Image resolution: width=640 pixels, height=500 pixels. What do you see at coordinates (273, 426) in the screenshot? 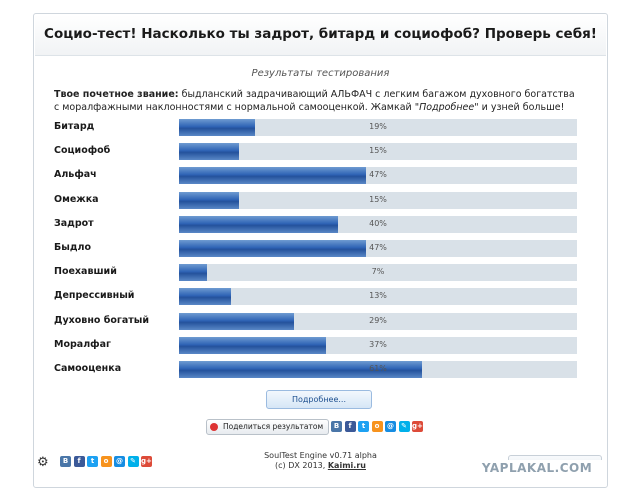
I see `share-button-label: Поделиться результатом` at bounding box center [273, 426].